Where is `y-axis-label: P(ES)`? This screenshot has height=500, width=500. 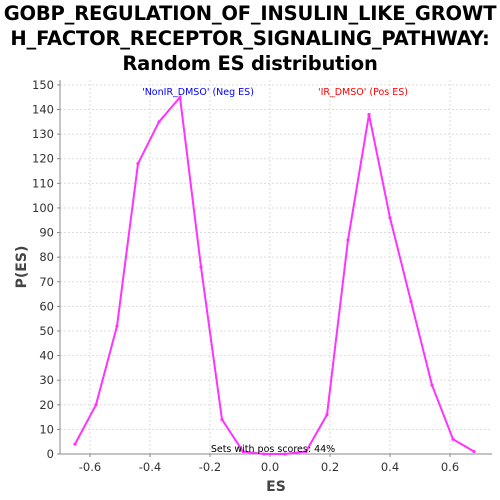 y-axis-label: P(ES) is located at coordinates (22, 267).